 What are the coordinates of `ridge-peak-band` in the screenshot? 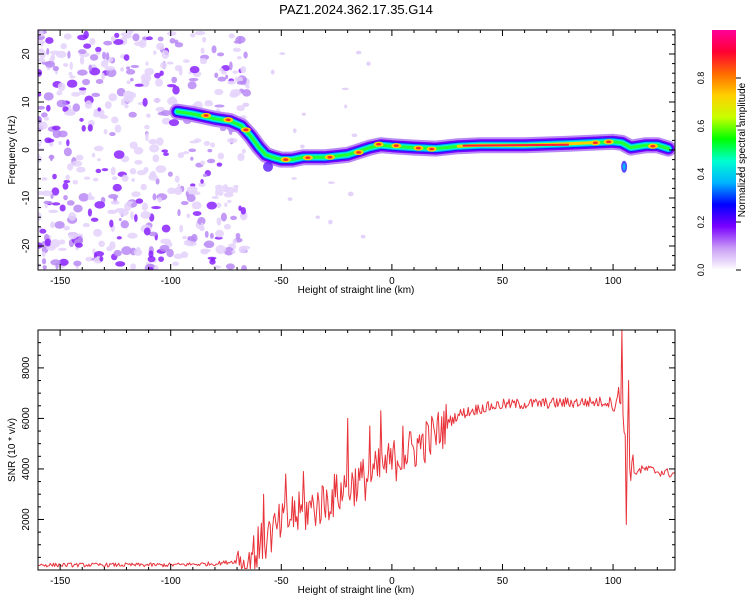 It's located at (515, 145).